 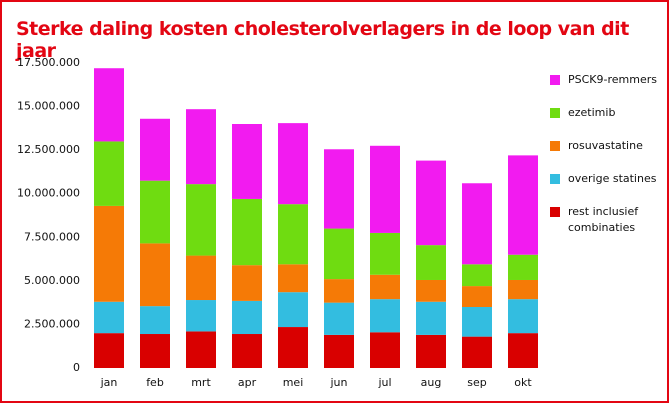 I want to click on legend-label: rest inclusief combinaties, so click(x=603, y=219).